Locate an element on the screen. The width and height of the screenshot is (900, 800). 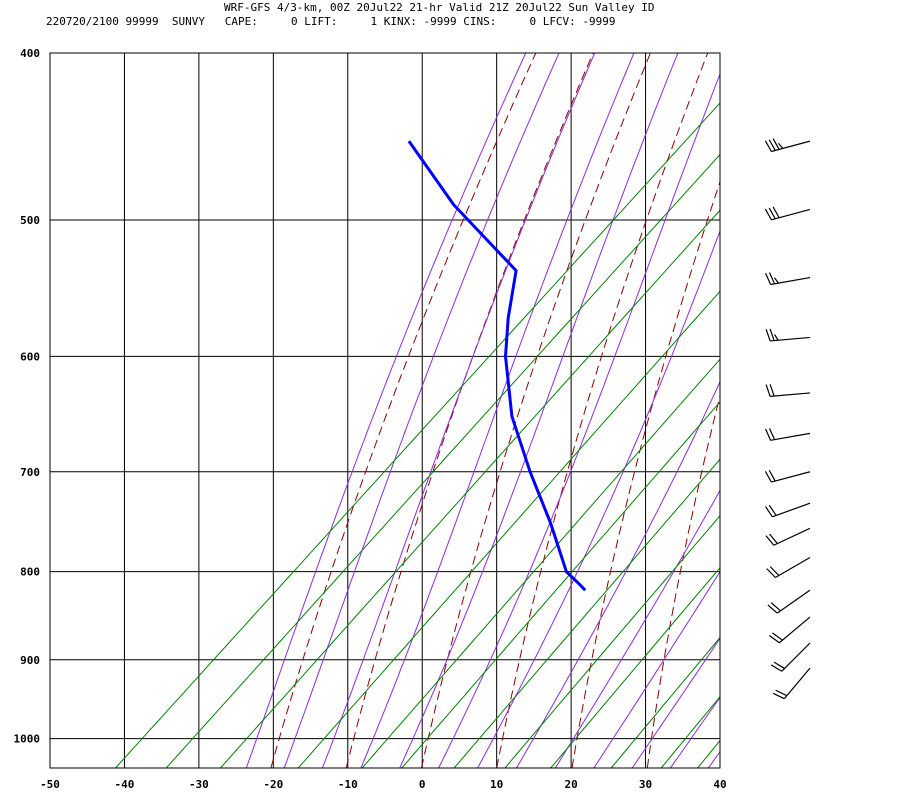
temp-label--40: -40 is located at coordinates (125, 784).